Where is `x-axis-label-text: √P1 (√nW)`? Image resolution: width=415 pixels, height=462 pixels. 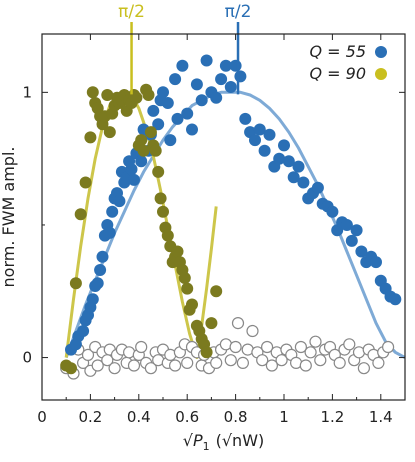 x-axis-label-text: √P1 (√nW) is located at coordinates (224, 442).